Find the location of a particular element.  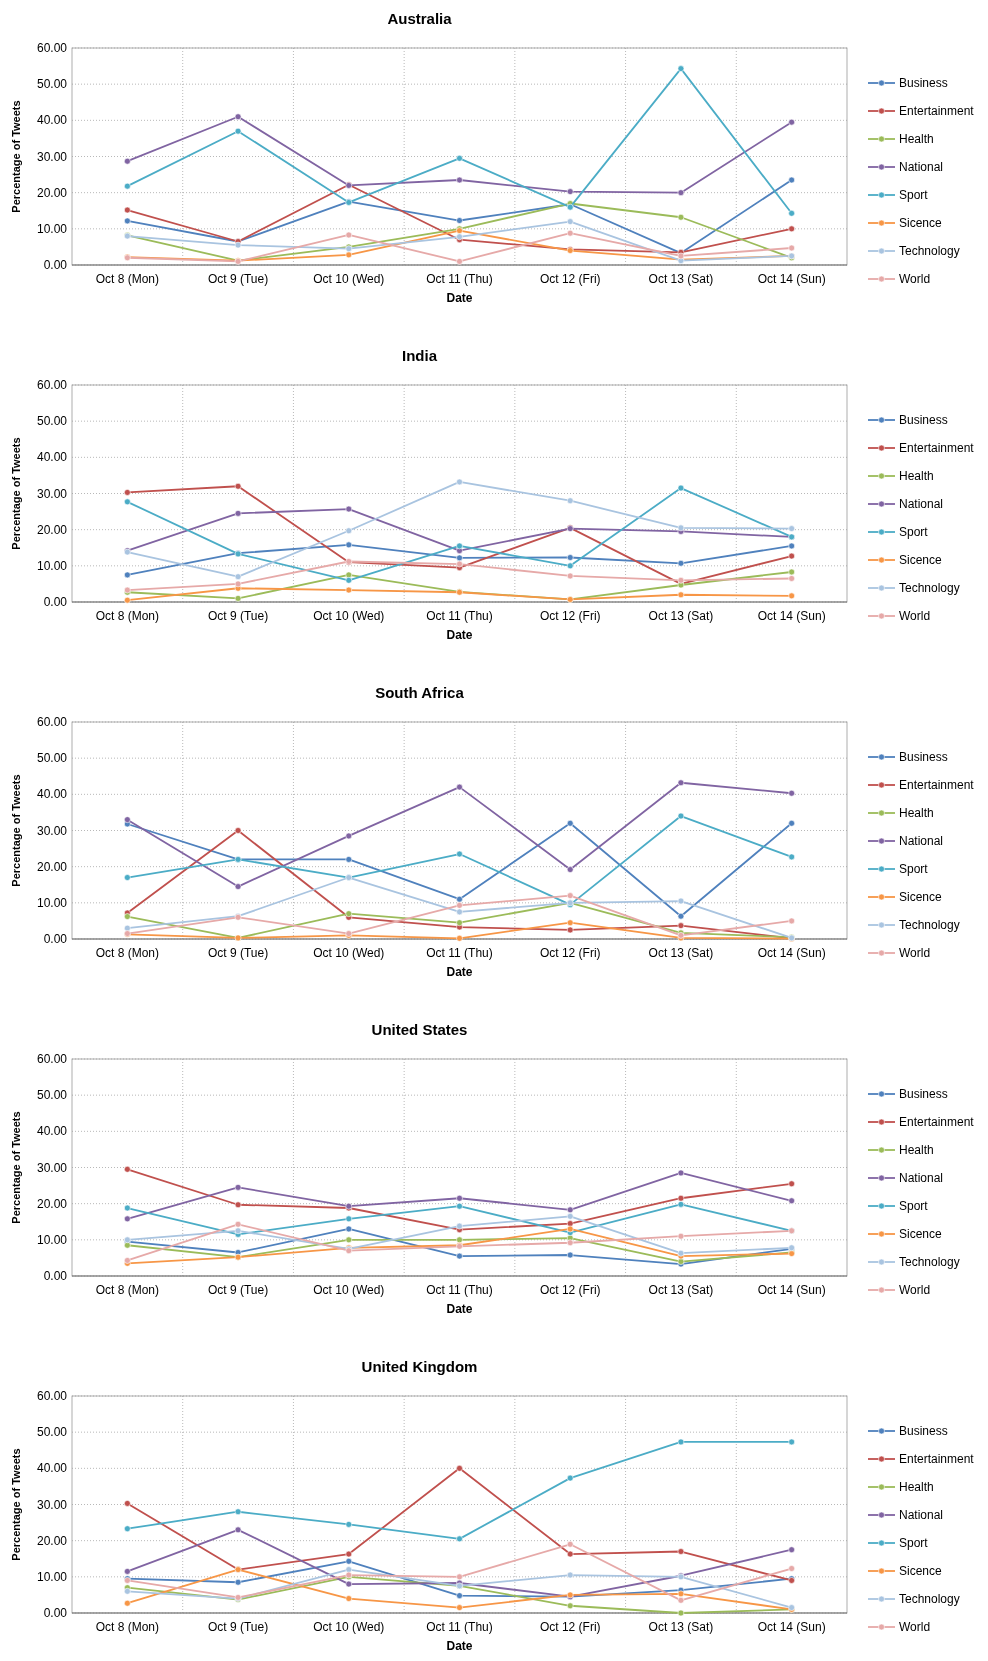

chart-title: Australia is located at coordinates (420, 18).